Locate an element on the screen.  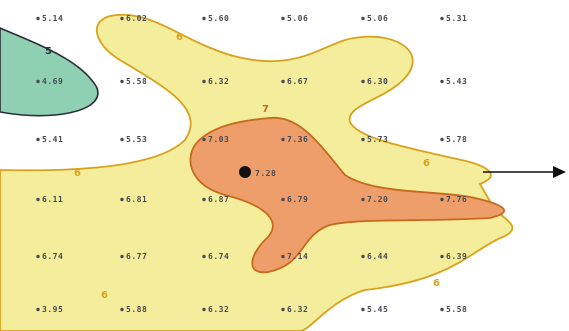
station-1-3: 6.67 is located at coordinates (294, 81).